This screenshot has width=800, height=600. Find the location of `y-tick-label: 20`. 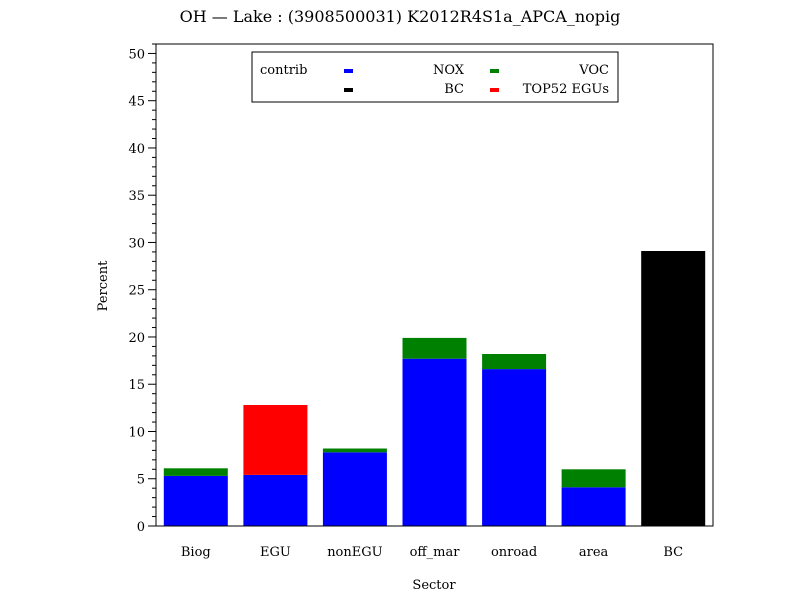

y-tick-label: 20 is located at coordinates (136, 338).